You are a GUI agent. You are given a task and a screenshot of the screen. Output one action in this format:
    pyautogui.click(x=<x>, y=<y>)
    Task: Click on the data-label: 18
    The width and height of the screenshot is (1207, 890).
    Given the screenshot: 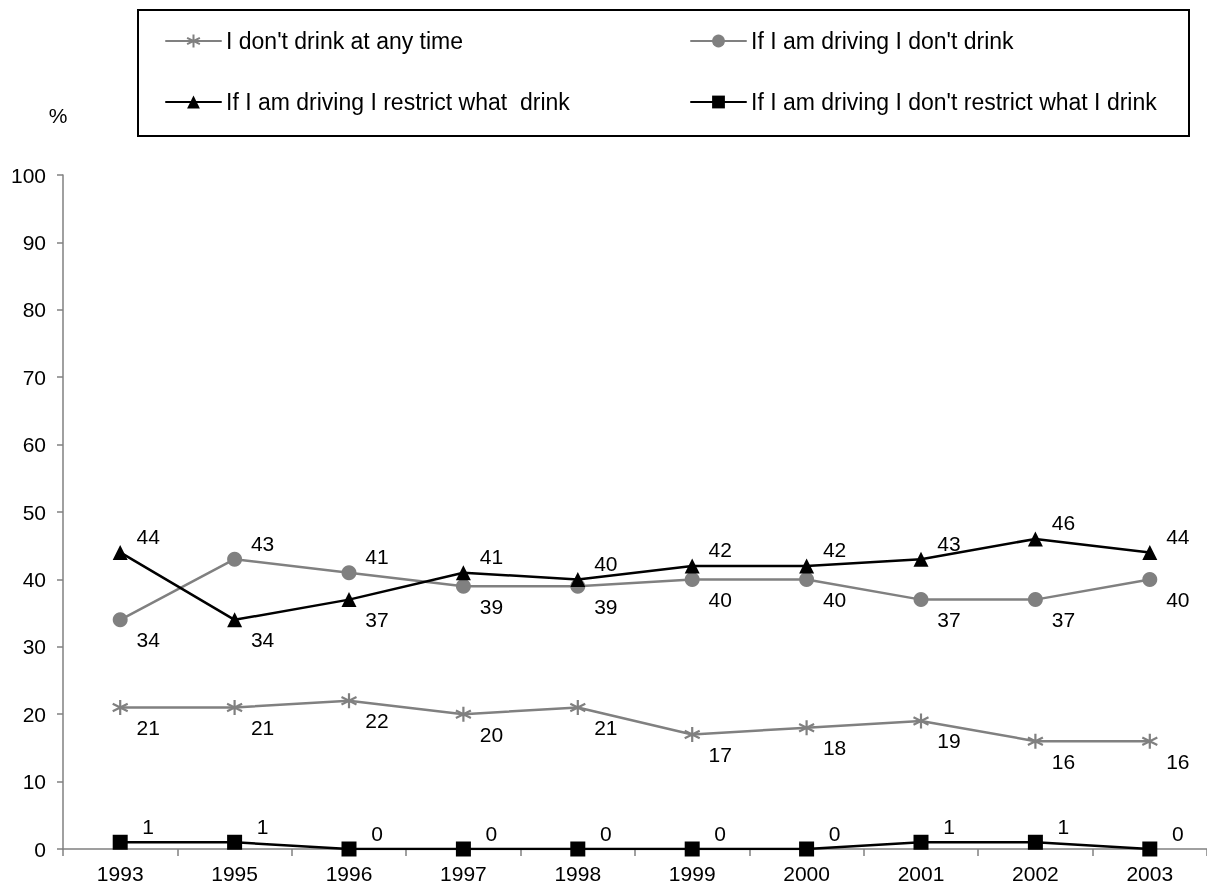 What is the action you would take?
    pyautogui.click(x=834, y=748)
    